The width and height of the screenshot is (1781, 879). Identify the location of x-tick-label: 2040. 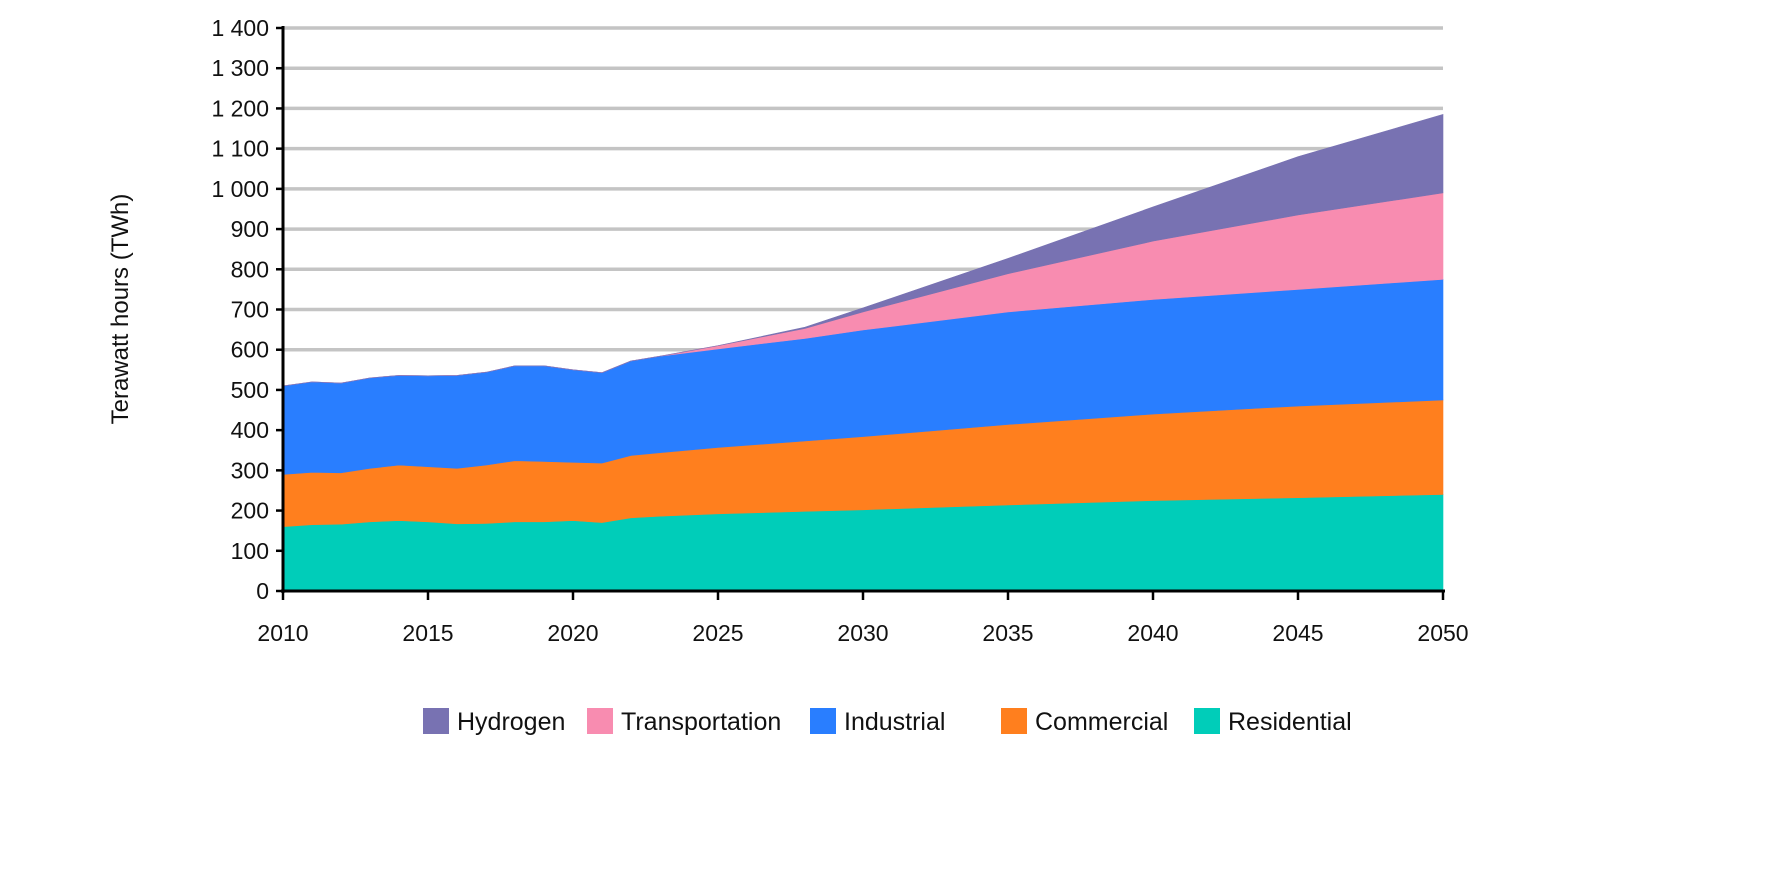
(1152, 633).